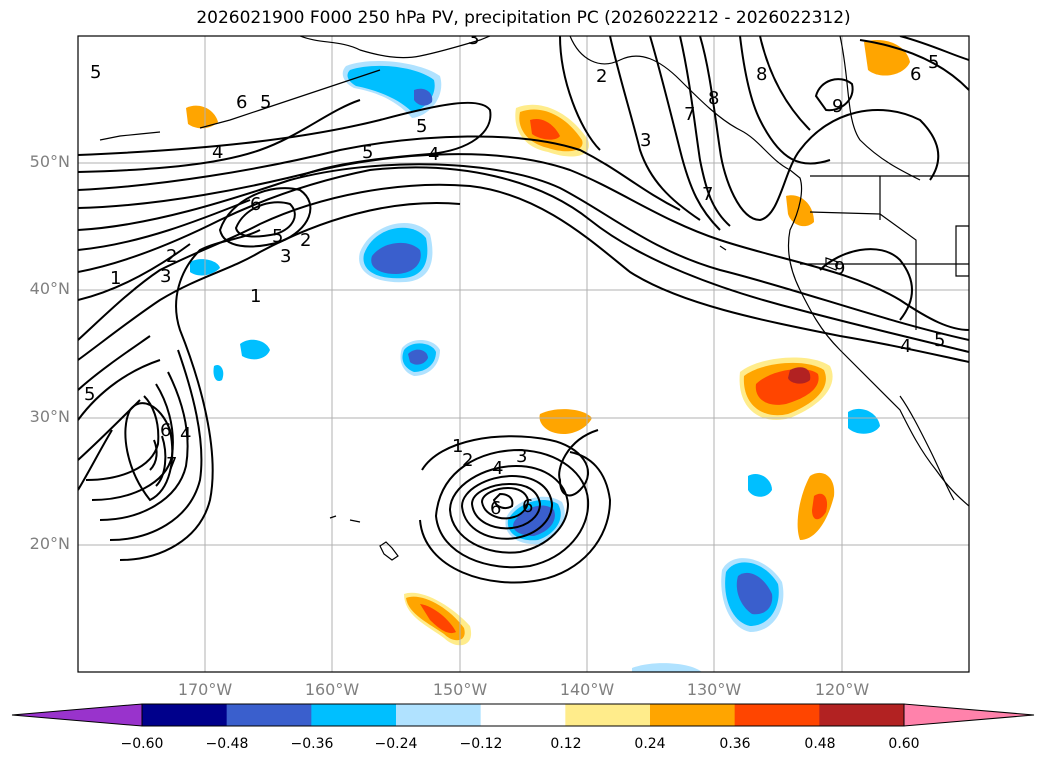  I want to click on lon-label-130w: 130°W, so click(714, 689).